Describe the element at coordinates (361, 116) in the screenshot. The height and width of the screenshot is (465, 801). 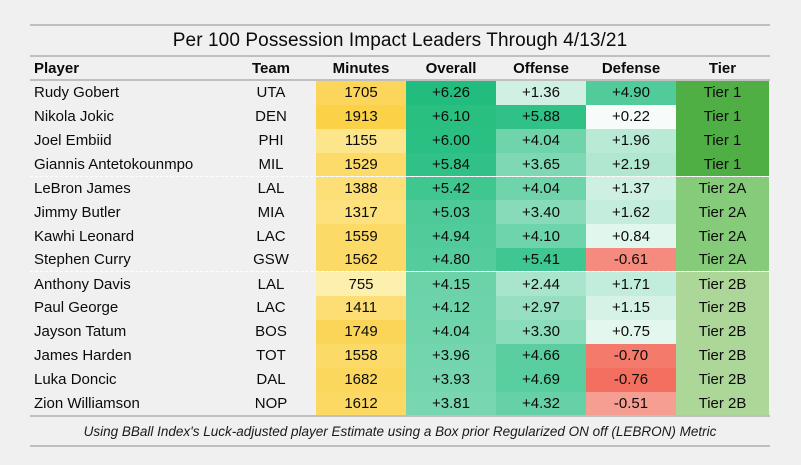
I see `minutes-cell: 1913` at that location.